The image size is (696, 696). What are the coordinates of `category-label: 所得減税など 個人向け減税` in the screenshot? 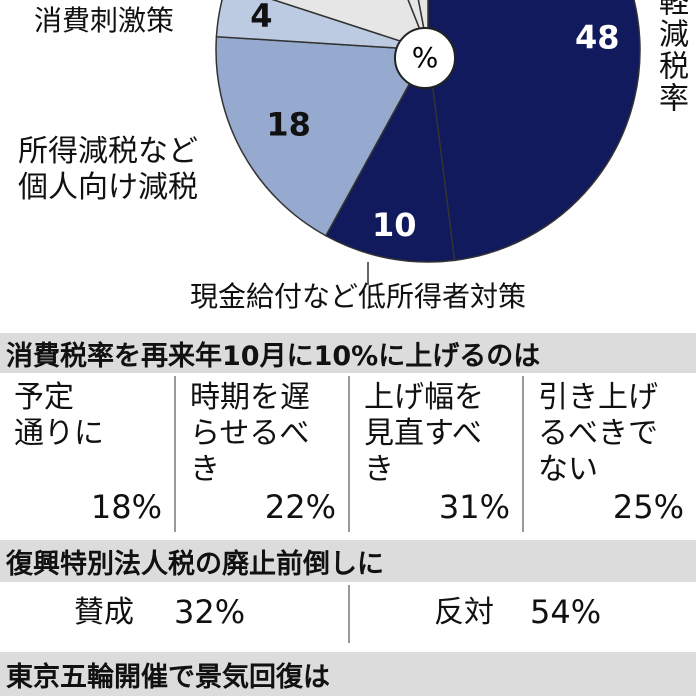 It's located at (108, 169).